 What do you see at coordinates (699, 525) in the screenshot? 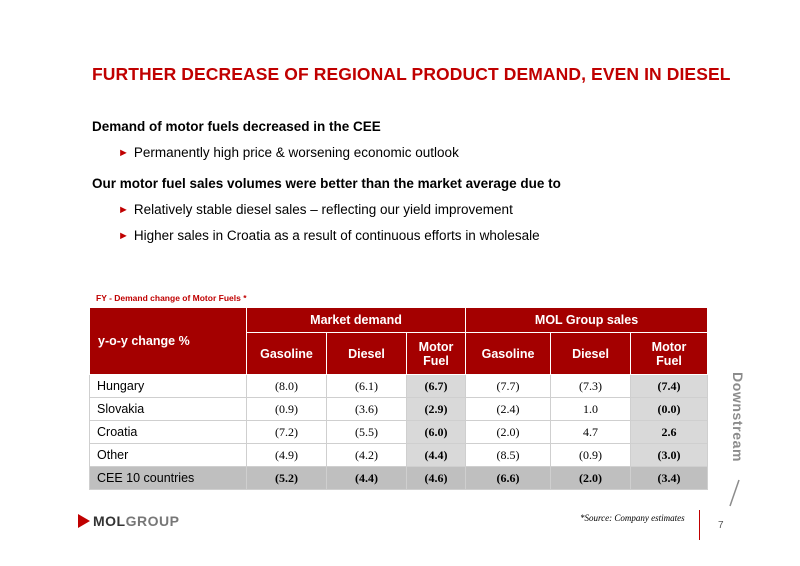
I see `footer-divider` at bounding box center [699, 525].